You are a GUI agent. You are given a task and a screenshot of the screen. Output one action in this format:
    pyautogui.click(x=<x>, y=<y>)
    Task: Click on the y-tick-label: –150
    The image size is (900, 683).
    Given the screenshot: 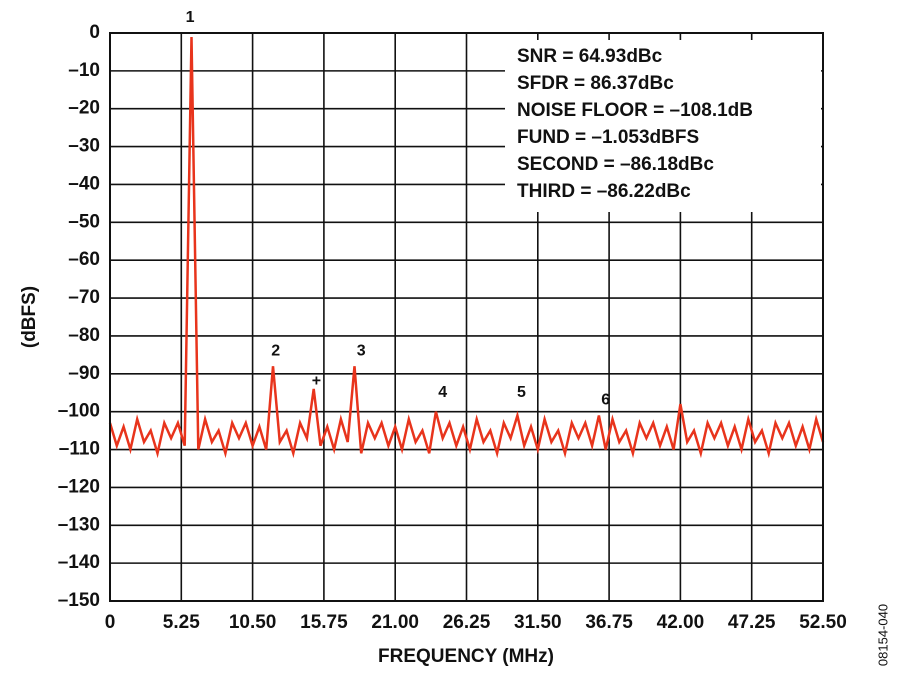 What is the action you would take?
    pyautogui.click(x=79, y=600)
    